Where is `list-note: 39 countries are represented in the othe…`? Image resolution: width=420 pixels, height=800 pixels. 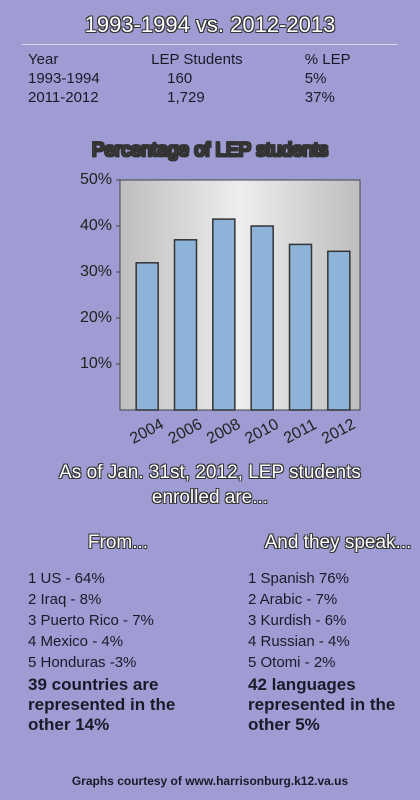 list-note: 39 countries are represented in the othe… is located at coordinates (102, 704).